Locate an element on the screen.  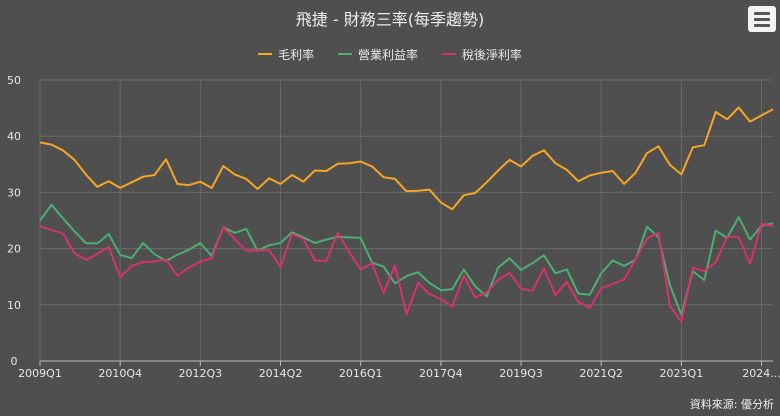
legend-label: 營業利益率 is located at coordinates (387, 54).